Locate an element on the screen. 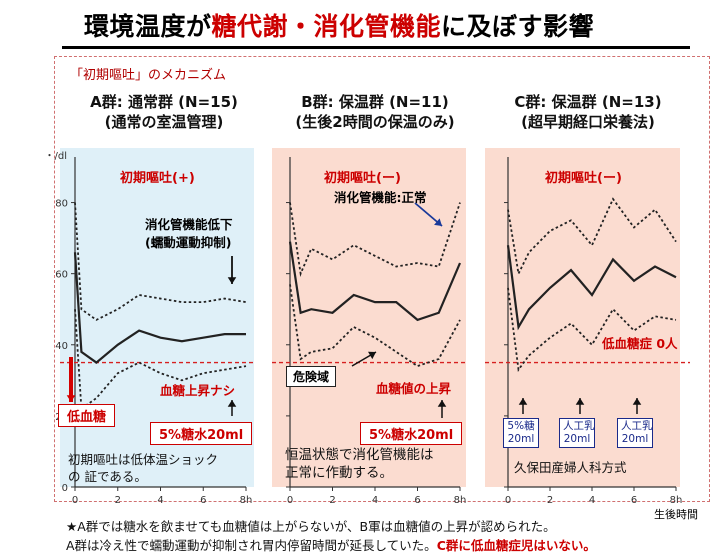 This screenshot has width=716, height=556. panel-1-x-tick-label: 8h is located at coordinates (460, 500).